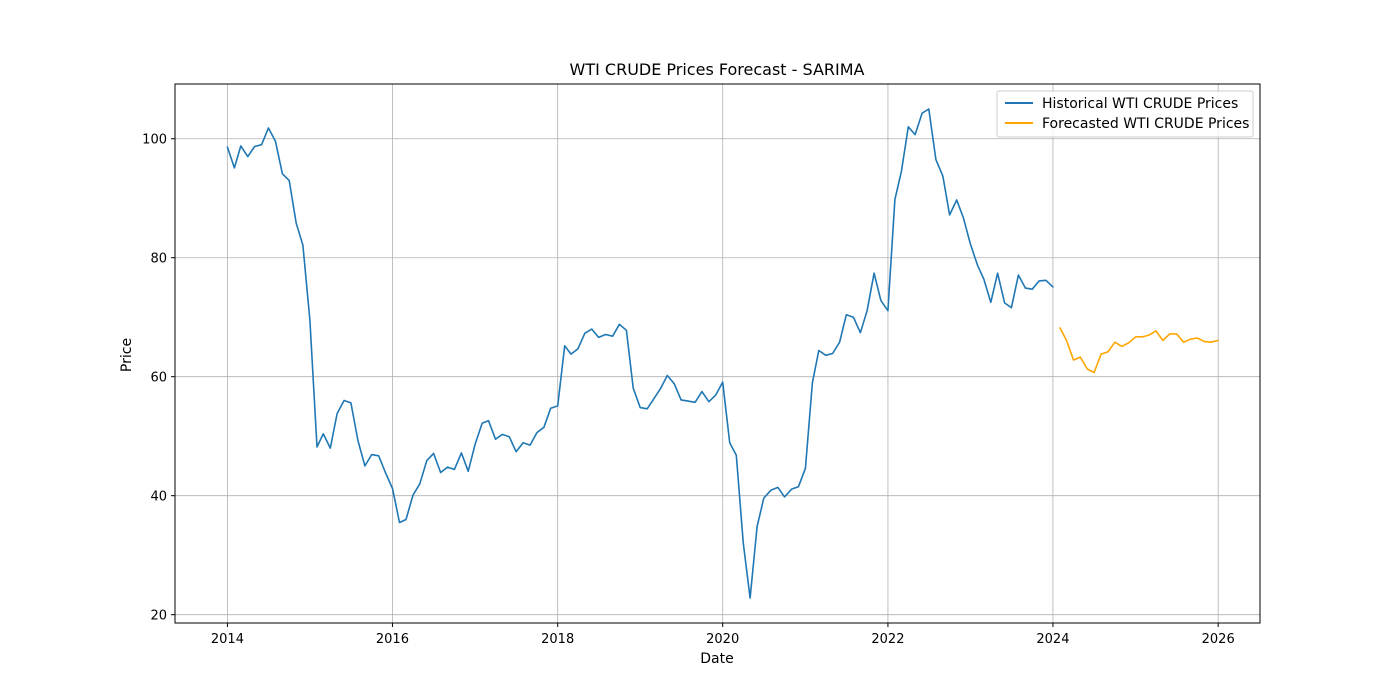 The width and height of the screenshot is (1400, 700). Describe the element at coordinates (722, 639) in the screenshot. I see `x-tick-label: 2020` at that location.